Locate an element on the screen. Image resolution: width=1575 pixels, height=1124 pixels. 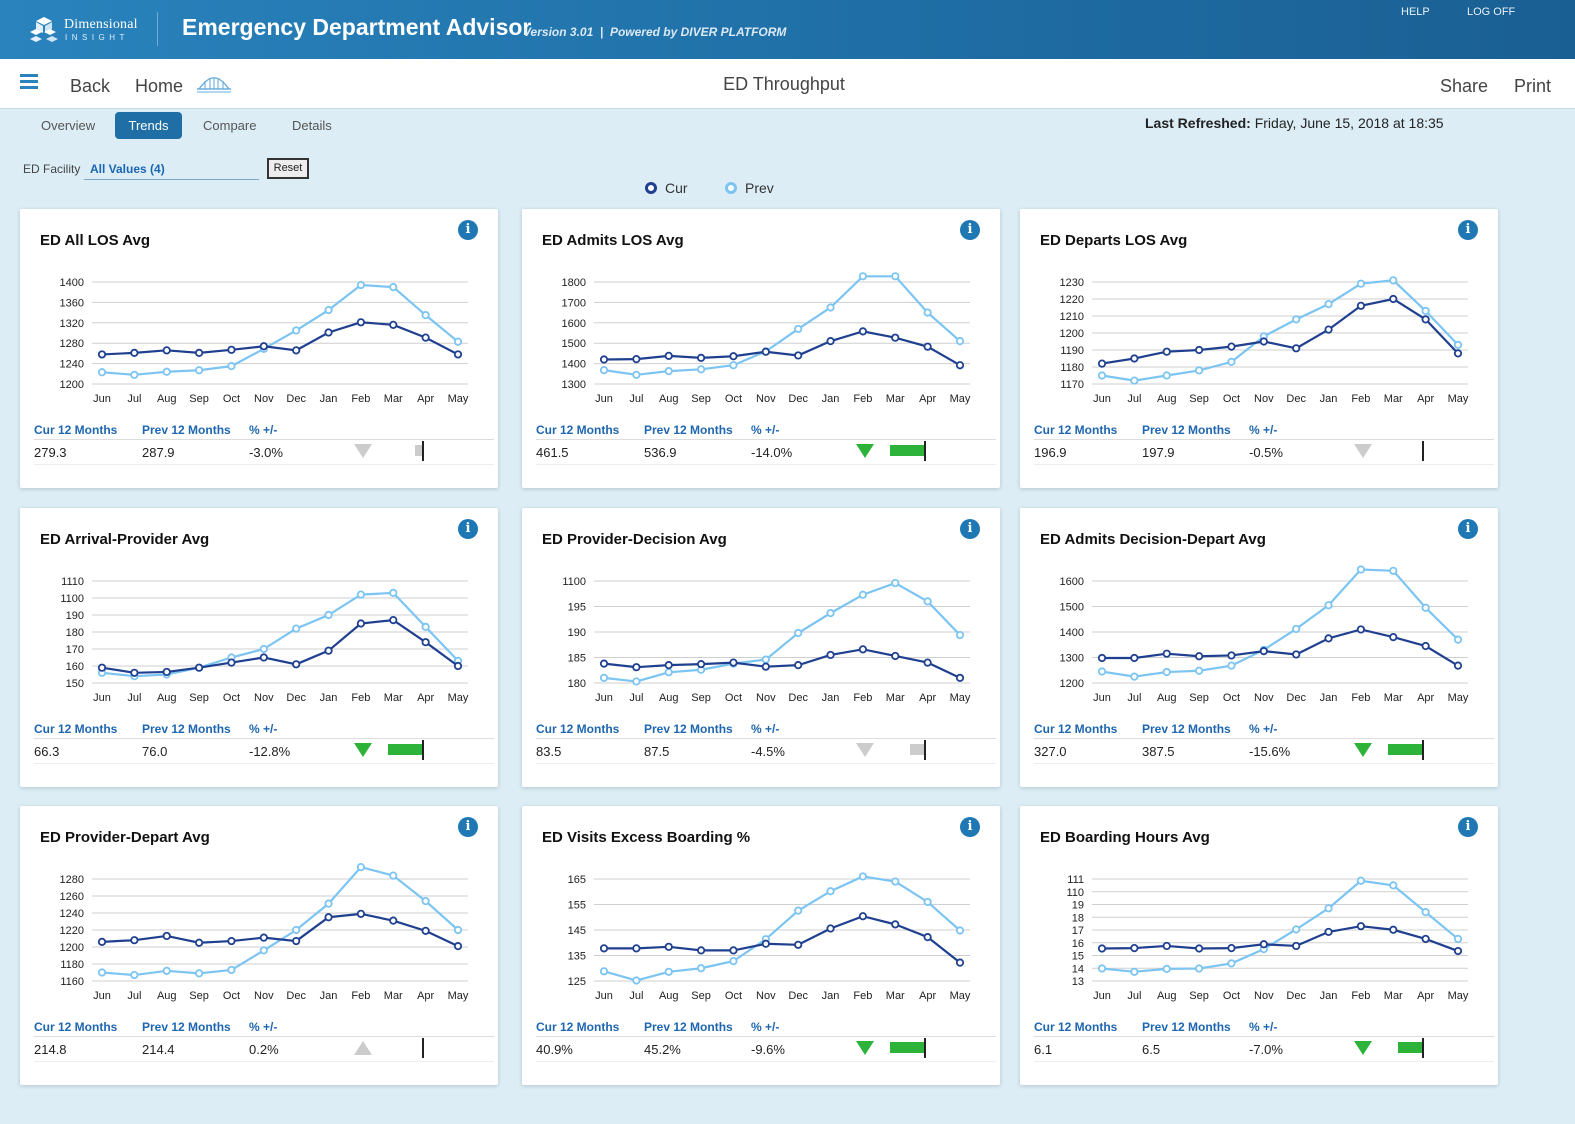
facility-filter-select: All Values (4) is located at coordinates (171, 169).